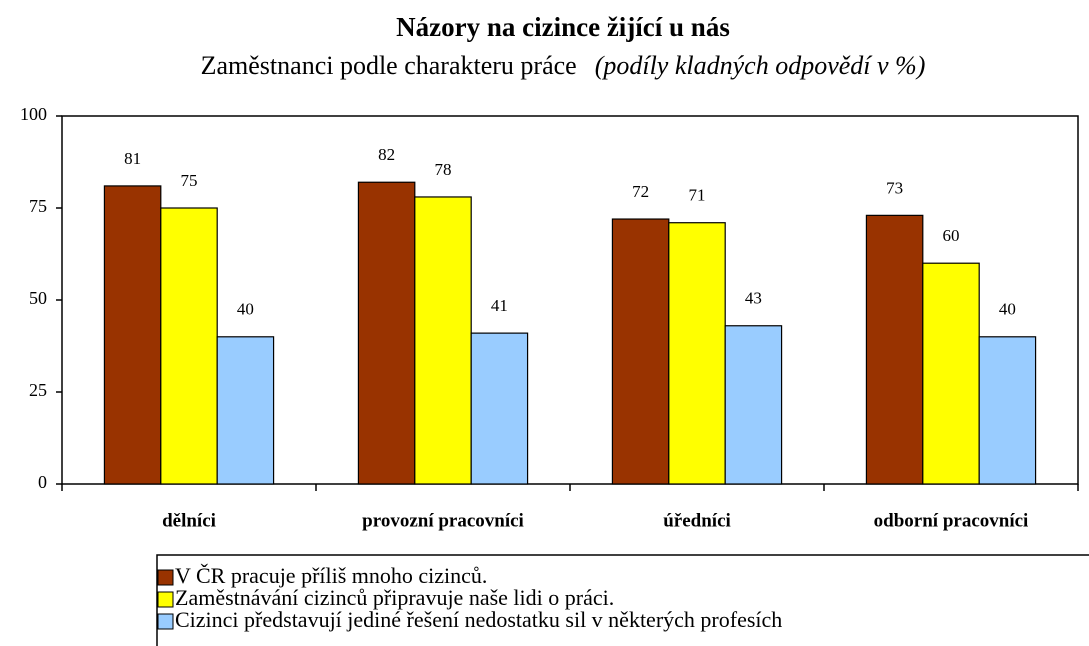 The width and height of the screenshot is (1089, 646). I want to click on value-label: 73, so click(894, 187).